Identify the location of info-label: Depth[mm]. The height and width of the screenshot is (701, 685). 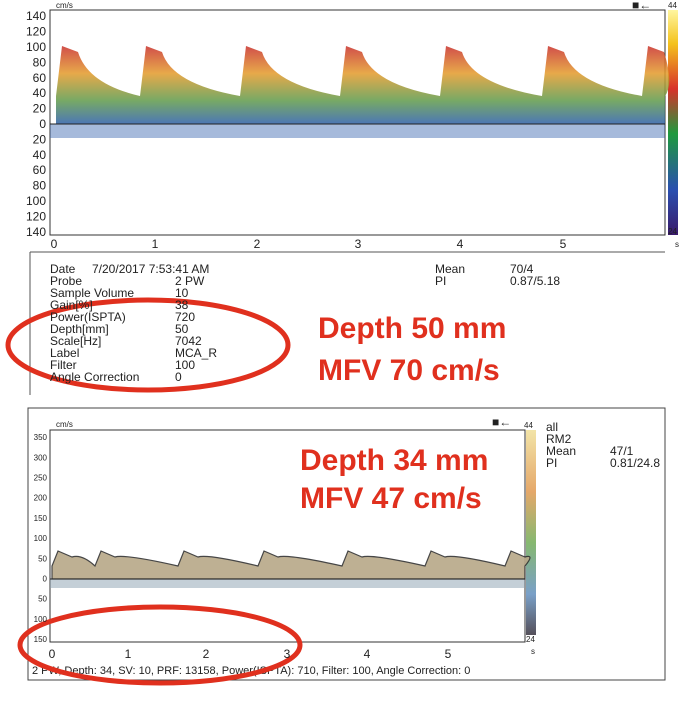
(79, 329).